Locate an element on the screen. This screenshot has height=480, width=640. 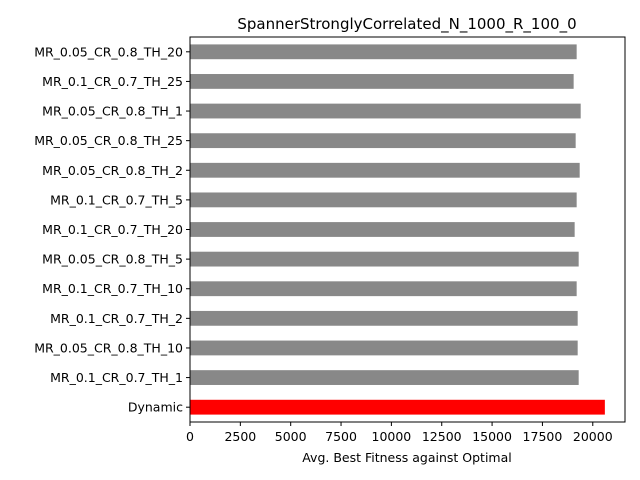
x-axis-label: Avg. Best Fitness against Optimal is located at coordinates (407, 457).